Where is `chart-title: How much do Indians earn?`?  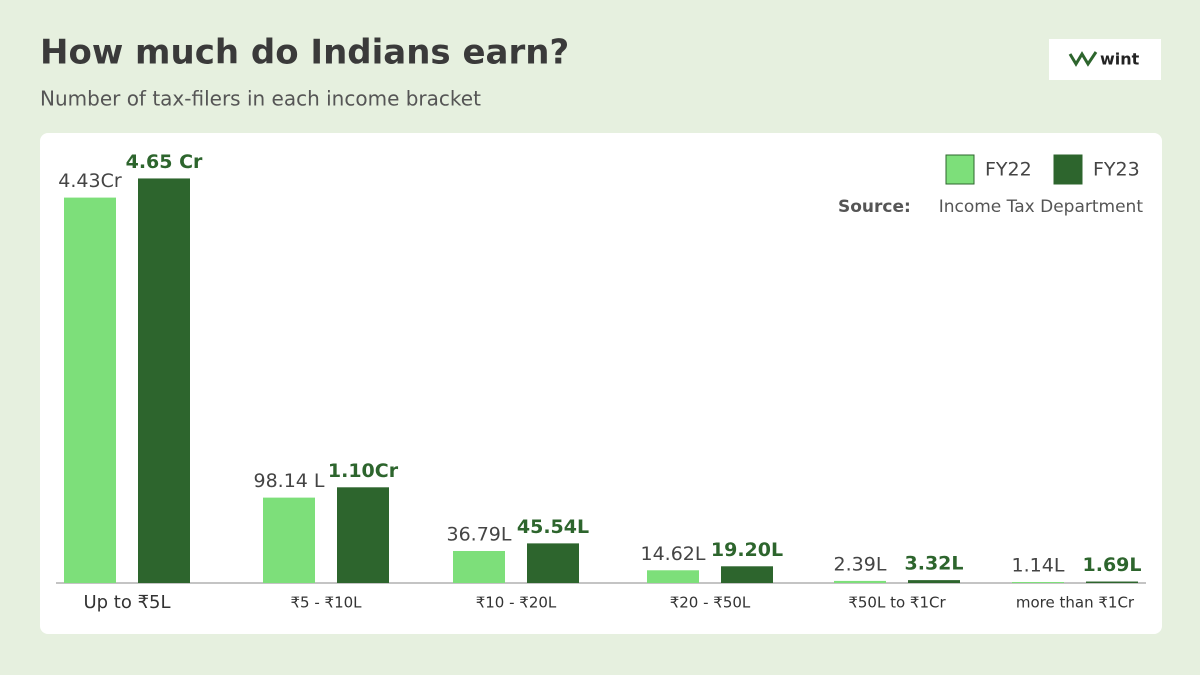
chart-title: How much do Indians earn? is located at coordinates (304, 53).